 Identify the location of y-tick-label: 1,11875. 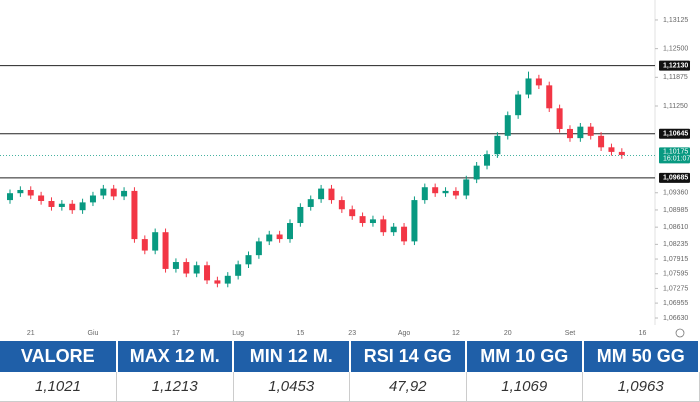
(675, 77).